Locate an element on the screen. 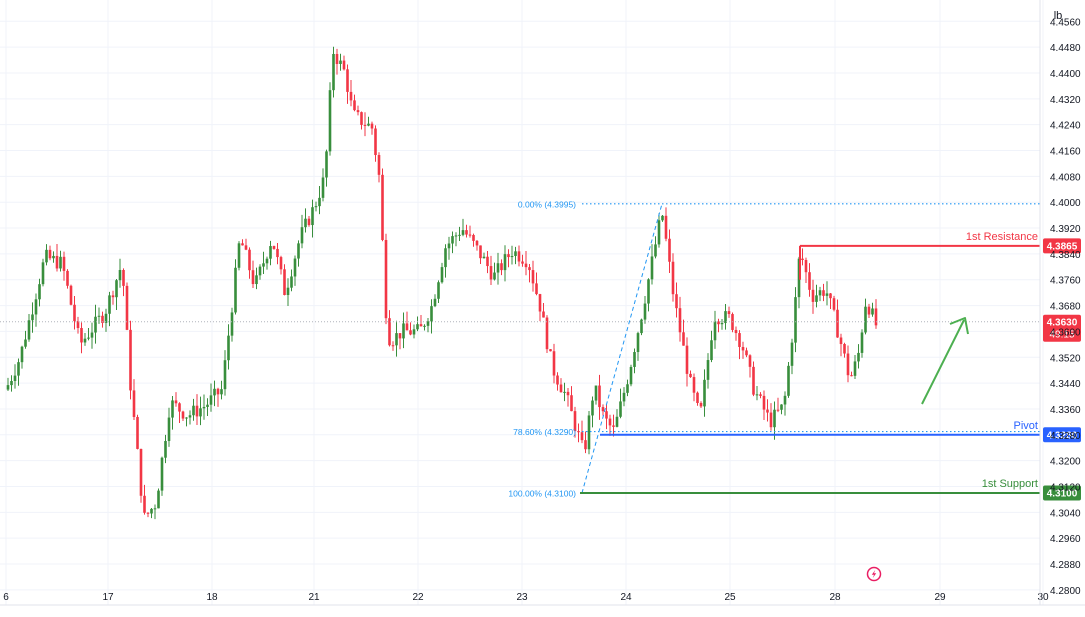  countdown-text: 49:15 is located at coordinates (1061, 335).